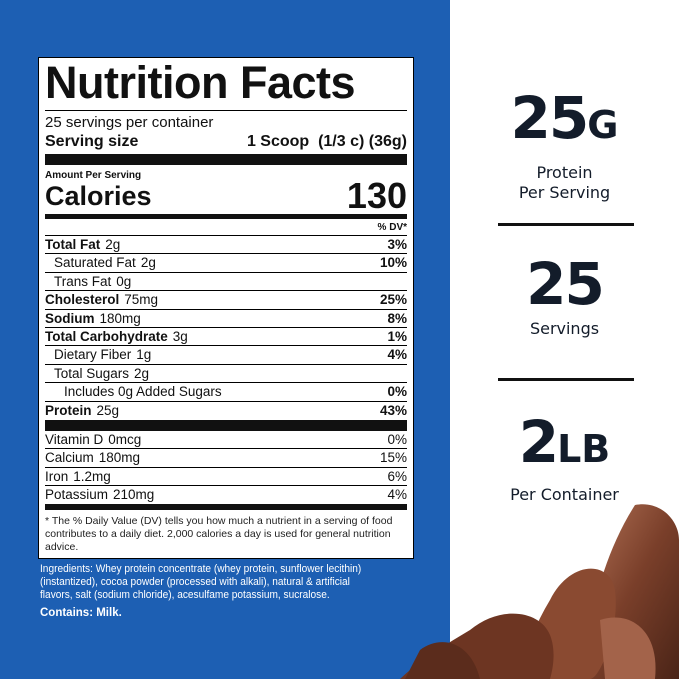 Image resolution: width=679 pixels, height=679 pixels. I want to click on nutrient-label: Iron 1.2mg, so click(78, 476).